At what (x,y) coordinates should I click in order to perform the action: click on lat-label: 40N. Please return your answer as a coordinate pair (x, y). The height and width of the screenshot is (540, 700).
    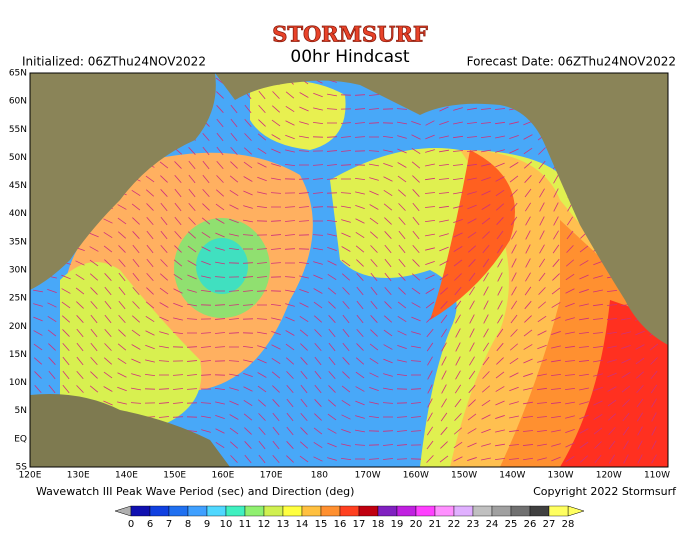
    Looking at the image, I should click on (18, 214).